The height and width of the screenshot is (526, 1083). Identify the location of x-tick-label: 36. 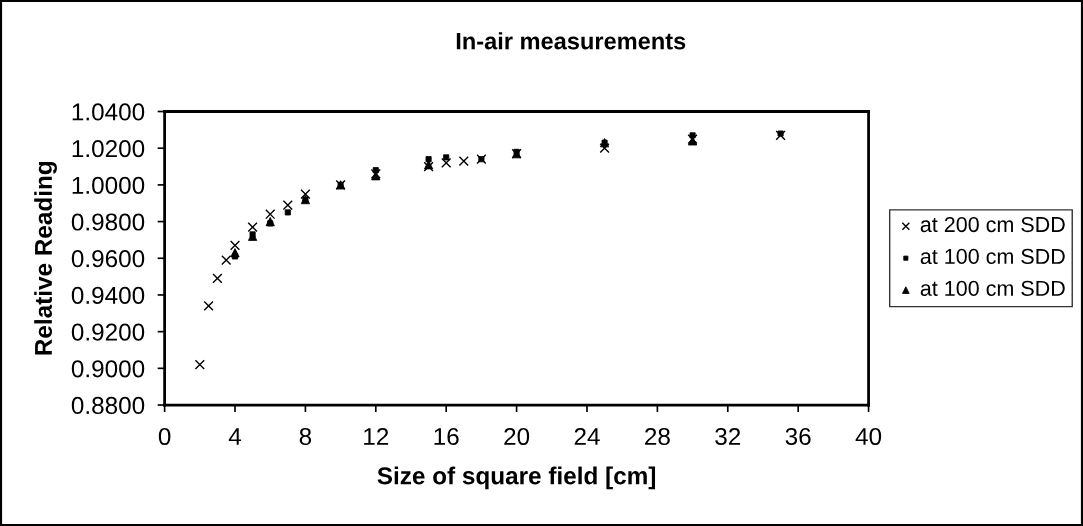
(798, 436).